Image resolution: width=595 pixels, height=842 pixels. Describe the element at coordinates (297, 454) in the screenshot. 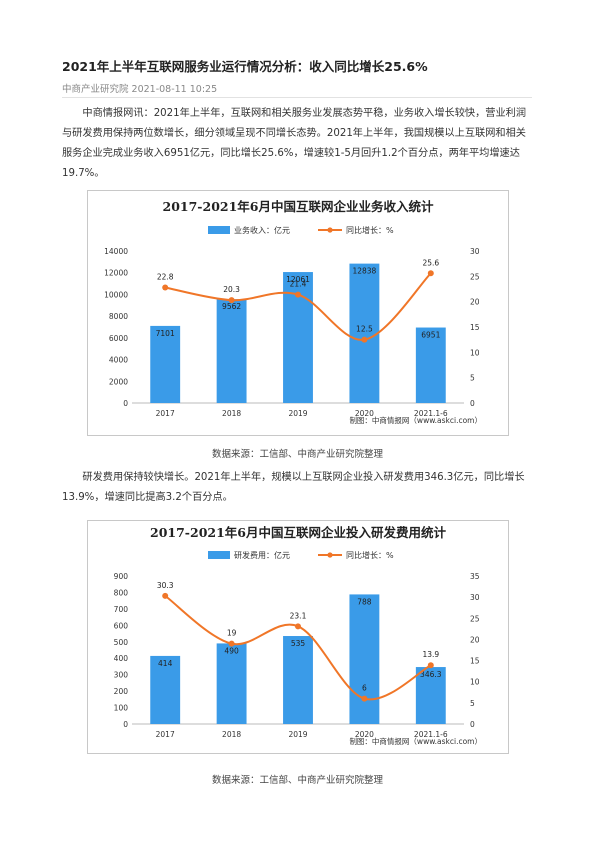

I see `source-note-1: 数据来源：工信部、中商产业研究院整理` at that location.